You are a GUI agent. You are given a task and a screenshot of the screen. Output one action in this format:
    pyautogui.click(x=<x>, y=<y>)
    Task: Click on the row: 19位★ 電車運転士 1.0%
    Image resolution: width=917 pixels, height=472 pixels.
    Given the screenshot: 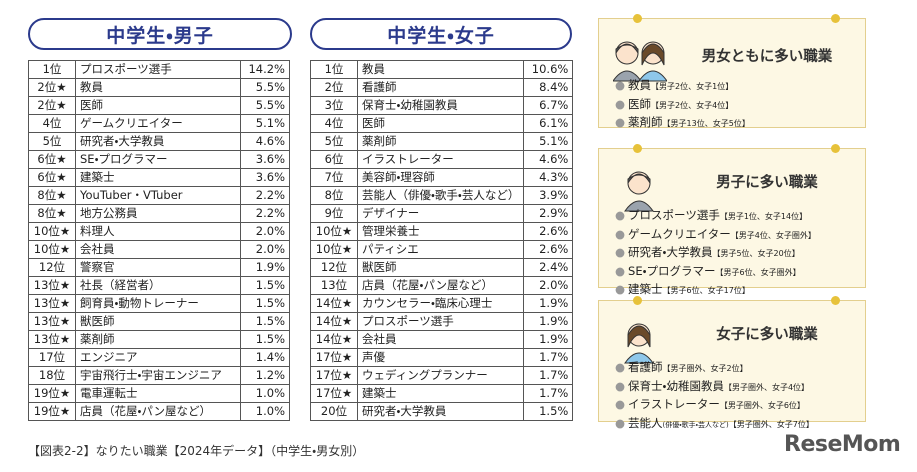 What is the action you would take?
    pyautogui.click(x=159, y=393)
    